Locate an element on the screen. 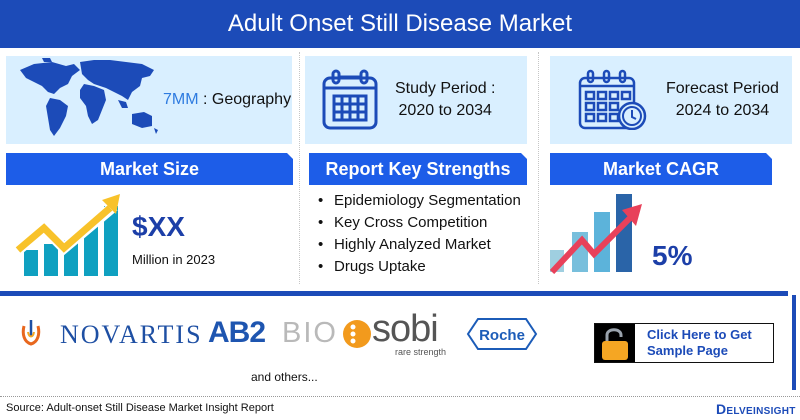 This screenshot has height=420, width=800. geography-highlight: 7MM is located at coordinates (181, 99).